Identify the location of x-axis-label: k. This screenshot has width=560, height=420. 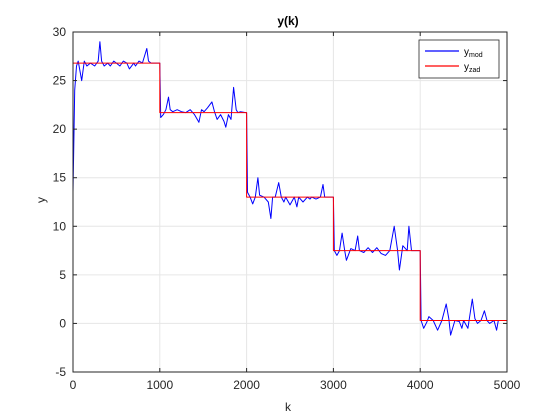
(288, 407).